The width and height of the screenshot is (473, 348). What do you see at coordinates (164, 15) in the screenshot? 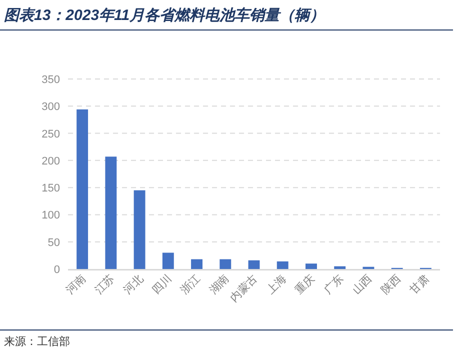
I see `chart-title: 图表13：2023年11月各省燃料电池车销量（辆）` at bounding box center [164, 15].